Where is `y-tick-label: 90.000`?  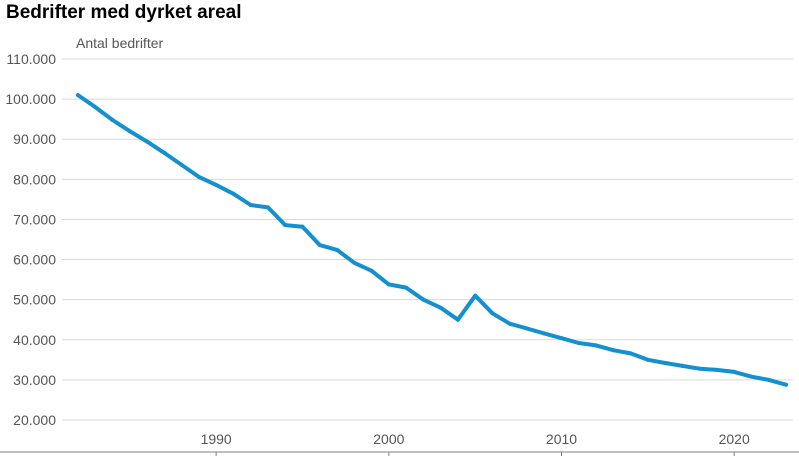 y-tick-label: 90.000 is located at coordinates (34, 139).